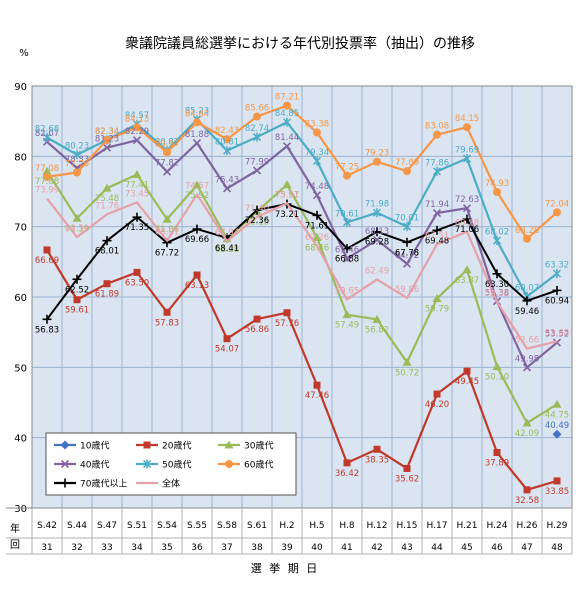 The height and width of the screenshot is (589, 586). What do you see at coordinates (257, 330) in the screenshot?
I see `data-label: 56.86` at bounding box center [257, 330].